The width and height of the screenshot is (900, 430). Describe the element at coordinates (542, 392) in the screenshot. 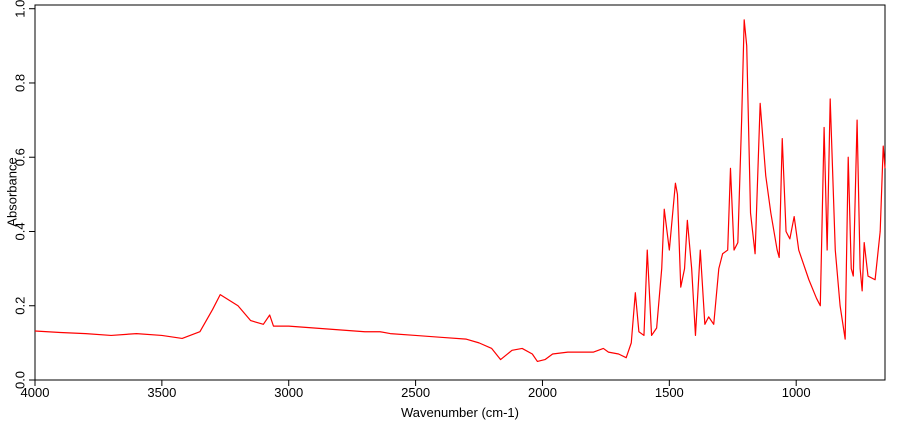

I see `x-tick-label: 2000` at that location.